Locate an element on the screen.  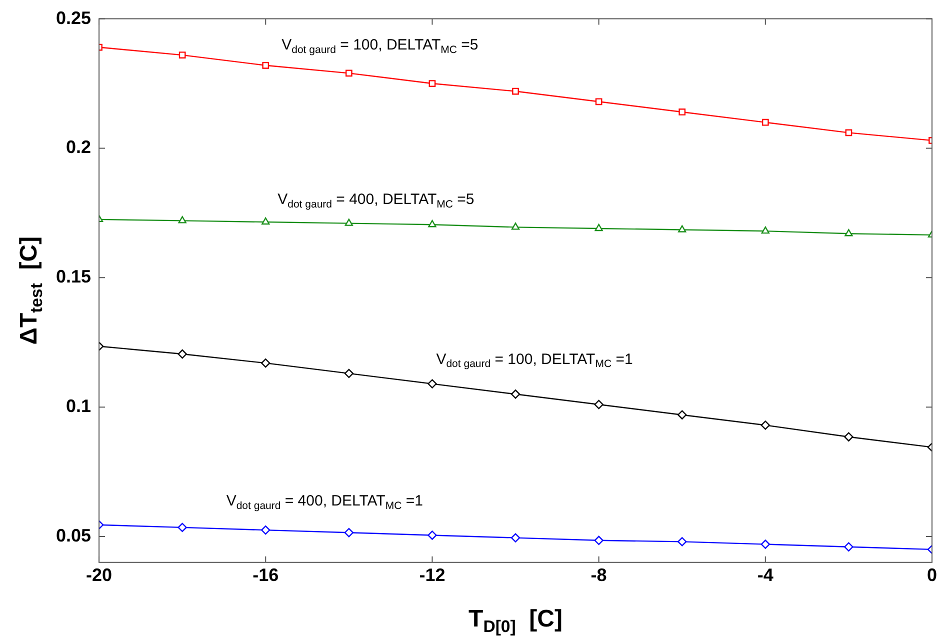
x-tick-label: -8 is located at coordinates (598, 575).